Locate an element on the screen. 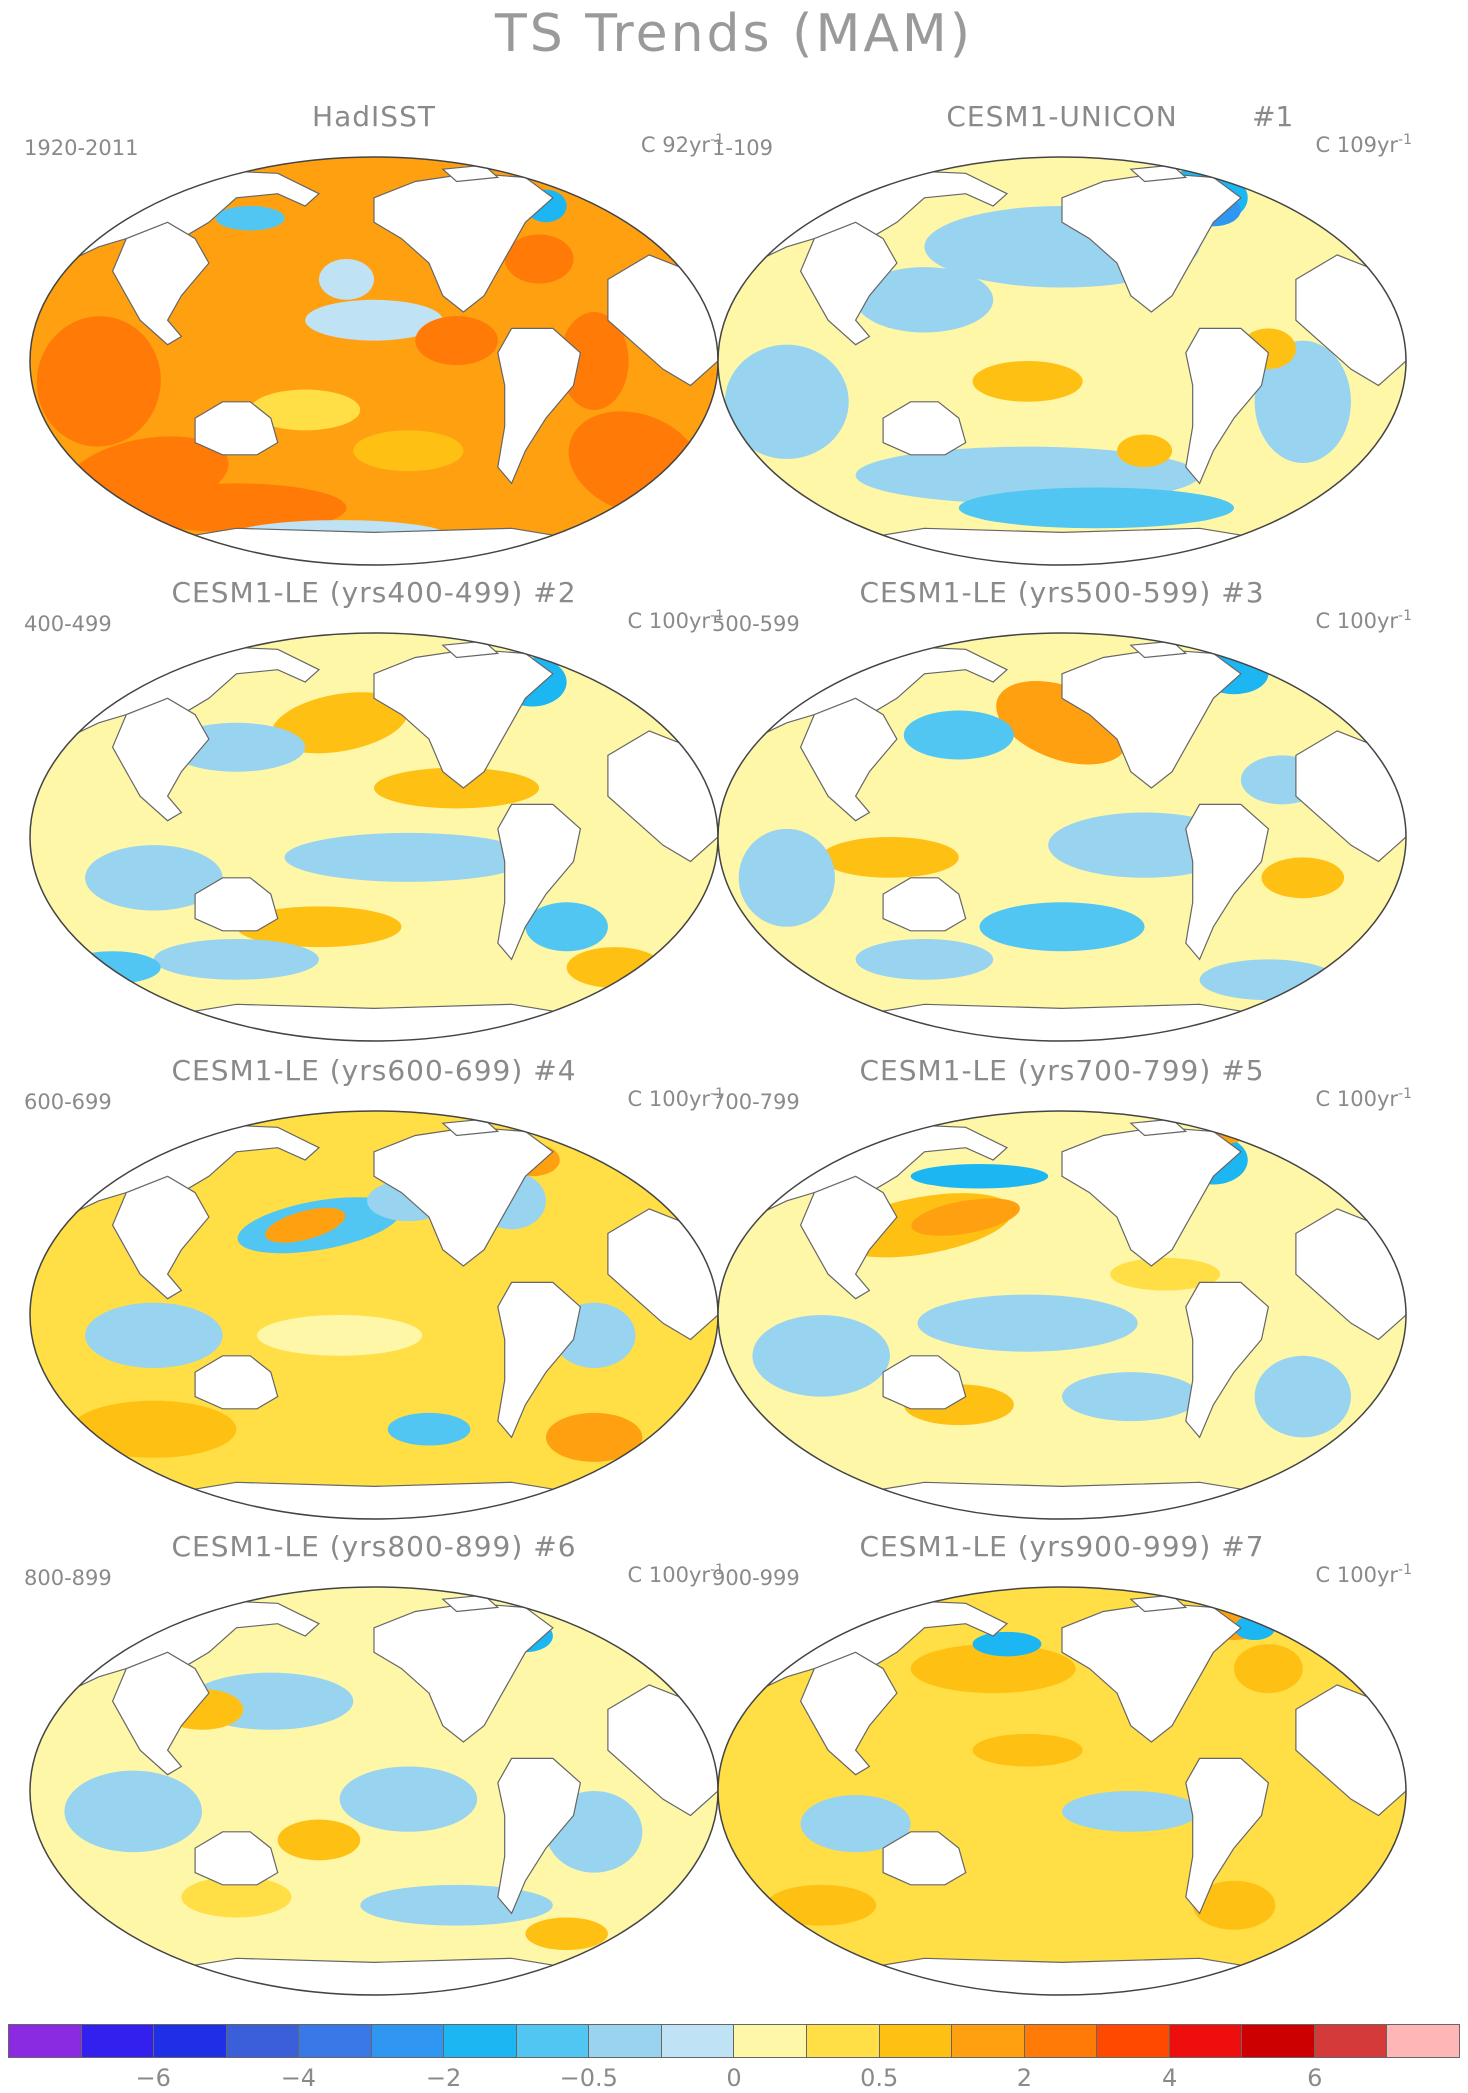  map-panel: CESM1-UNICON #1 1-109 C 109yr-1 is located at coordinates (1062, 335).